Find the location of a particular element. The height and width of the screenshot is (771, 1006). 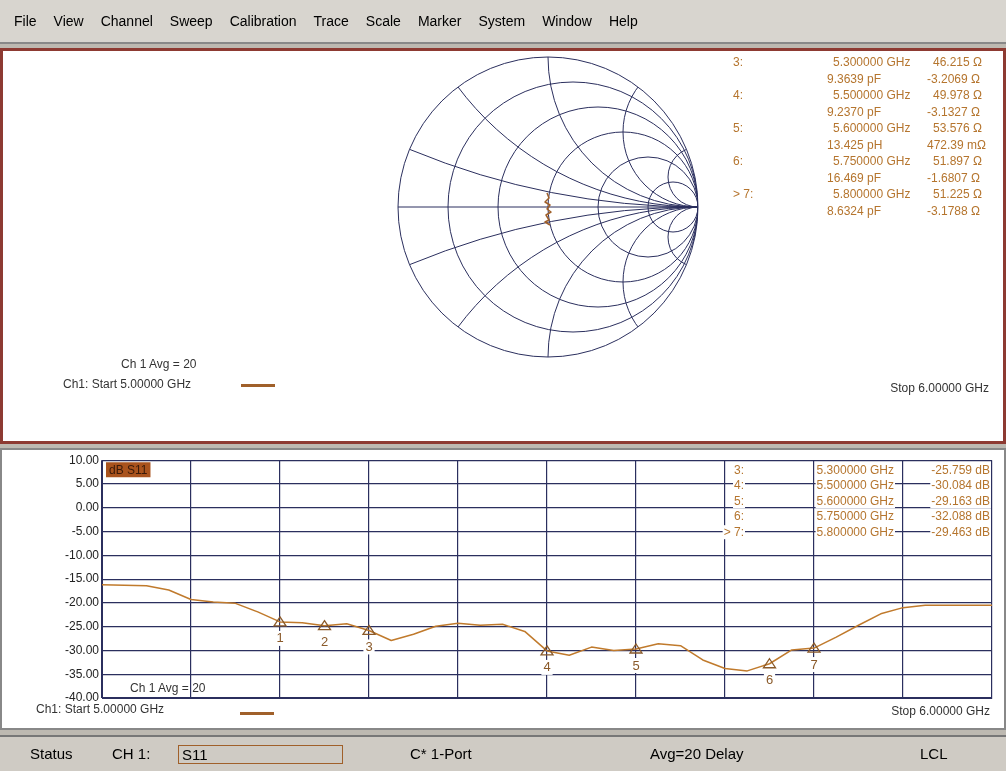

annotation: 1 is located at coordinates (280, 638).